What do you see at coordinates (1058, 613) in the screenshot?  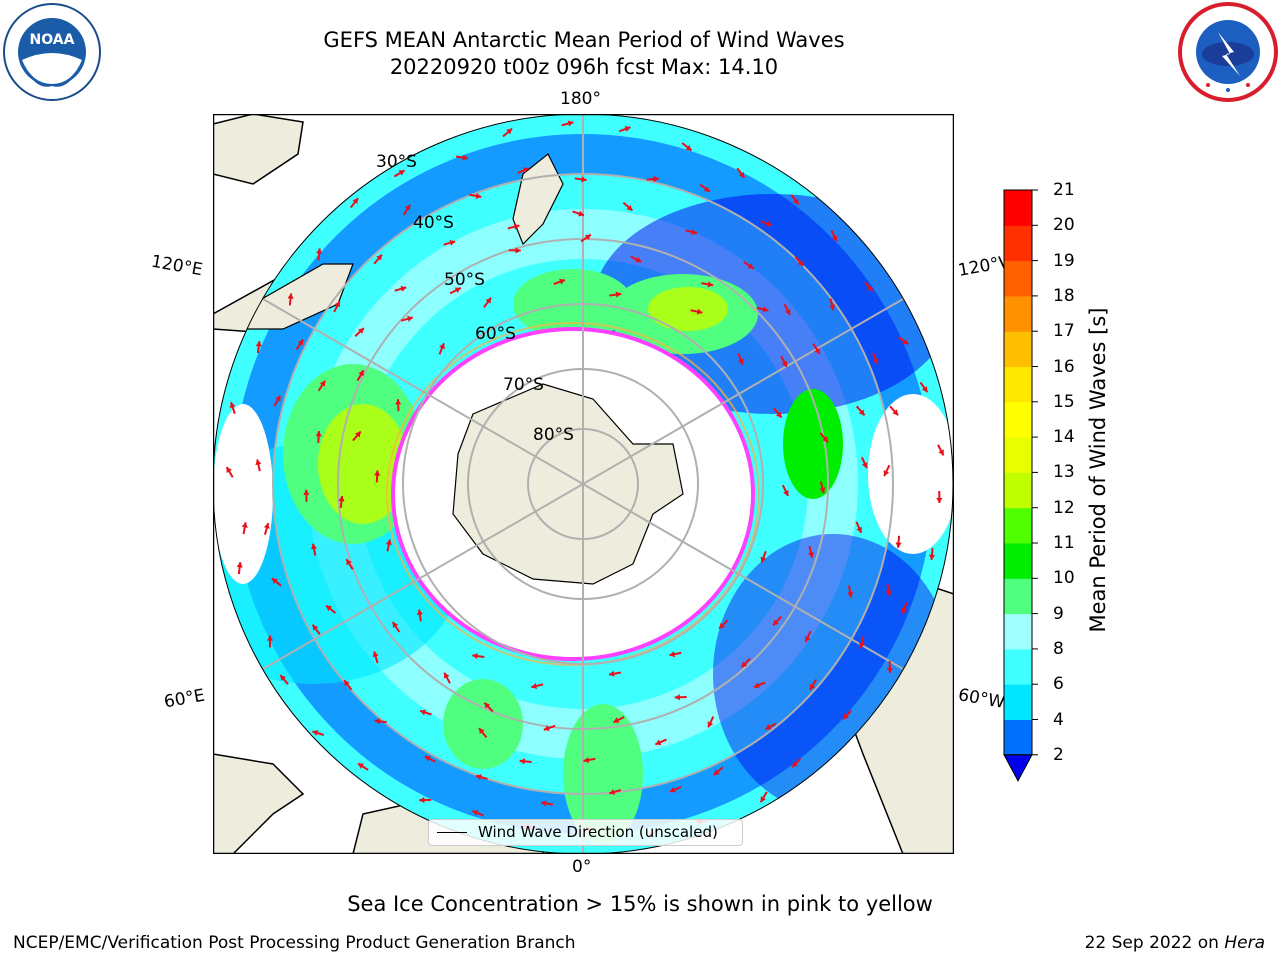 I see `colorbar-tick-label: 9` at bounding box center [1058, 613].